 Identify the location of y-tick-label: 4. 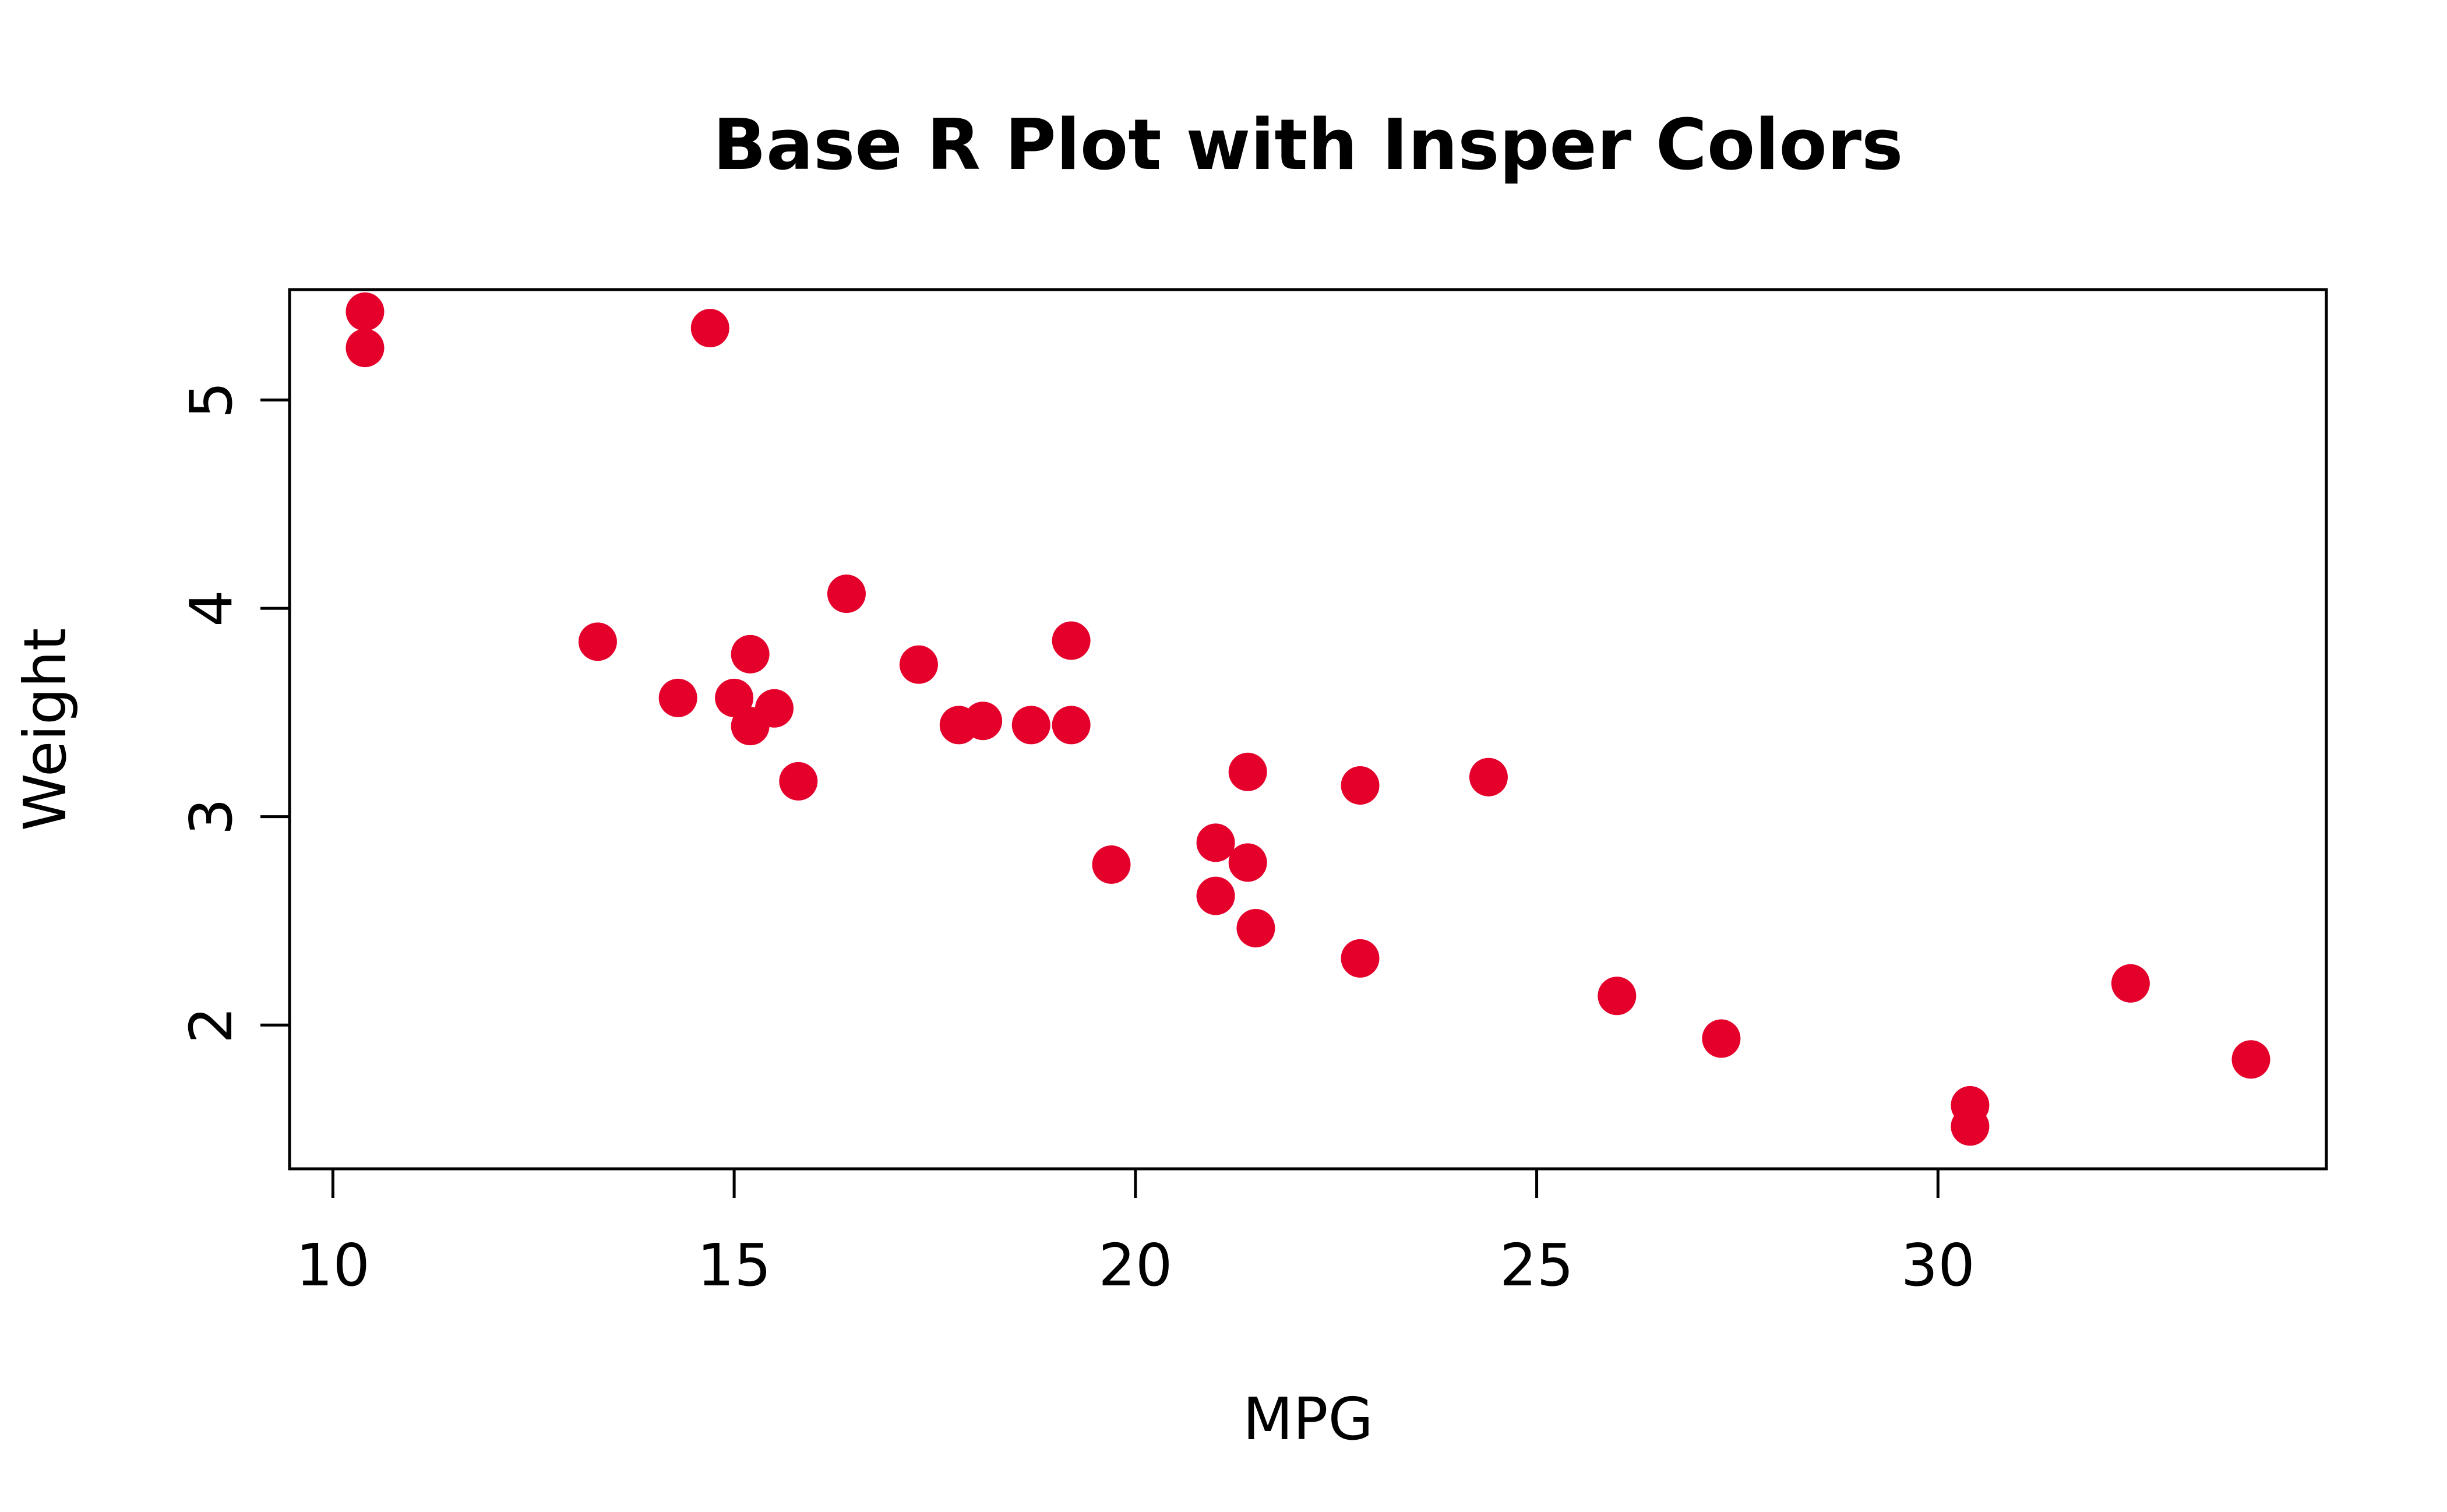
(211, 608).